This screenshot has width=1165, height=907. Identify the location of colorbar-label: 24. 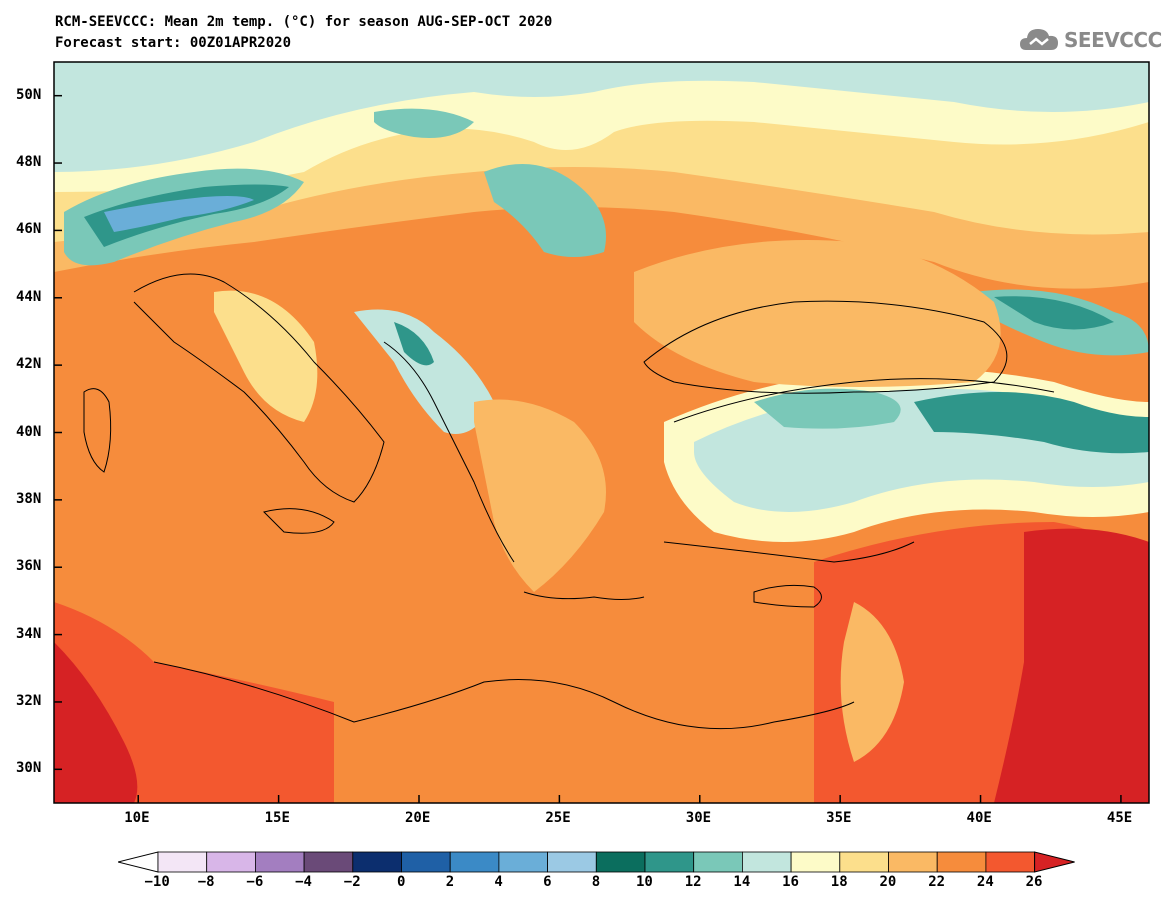
(985, 882).